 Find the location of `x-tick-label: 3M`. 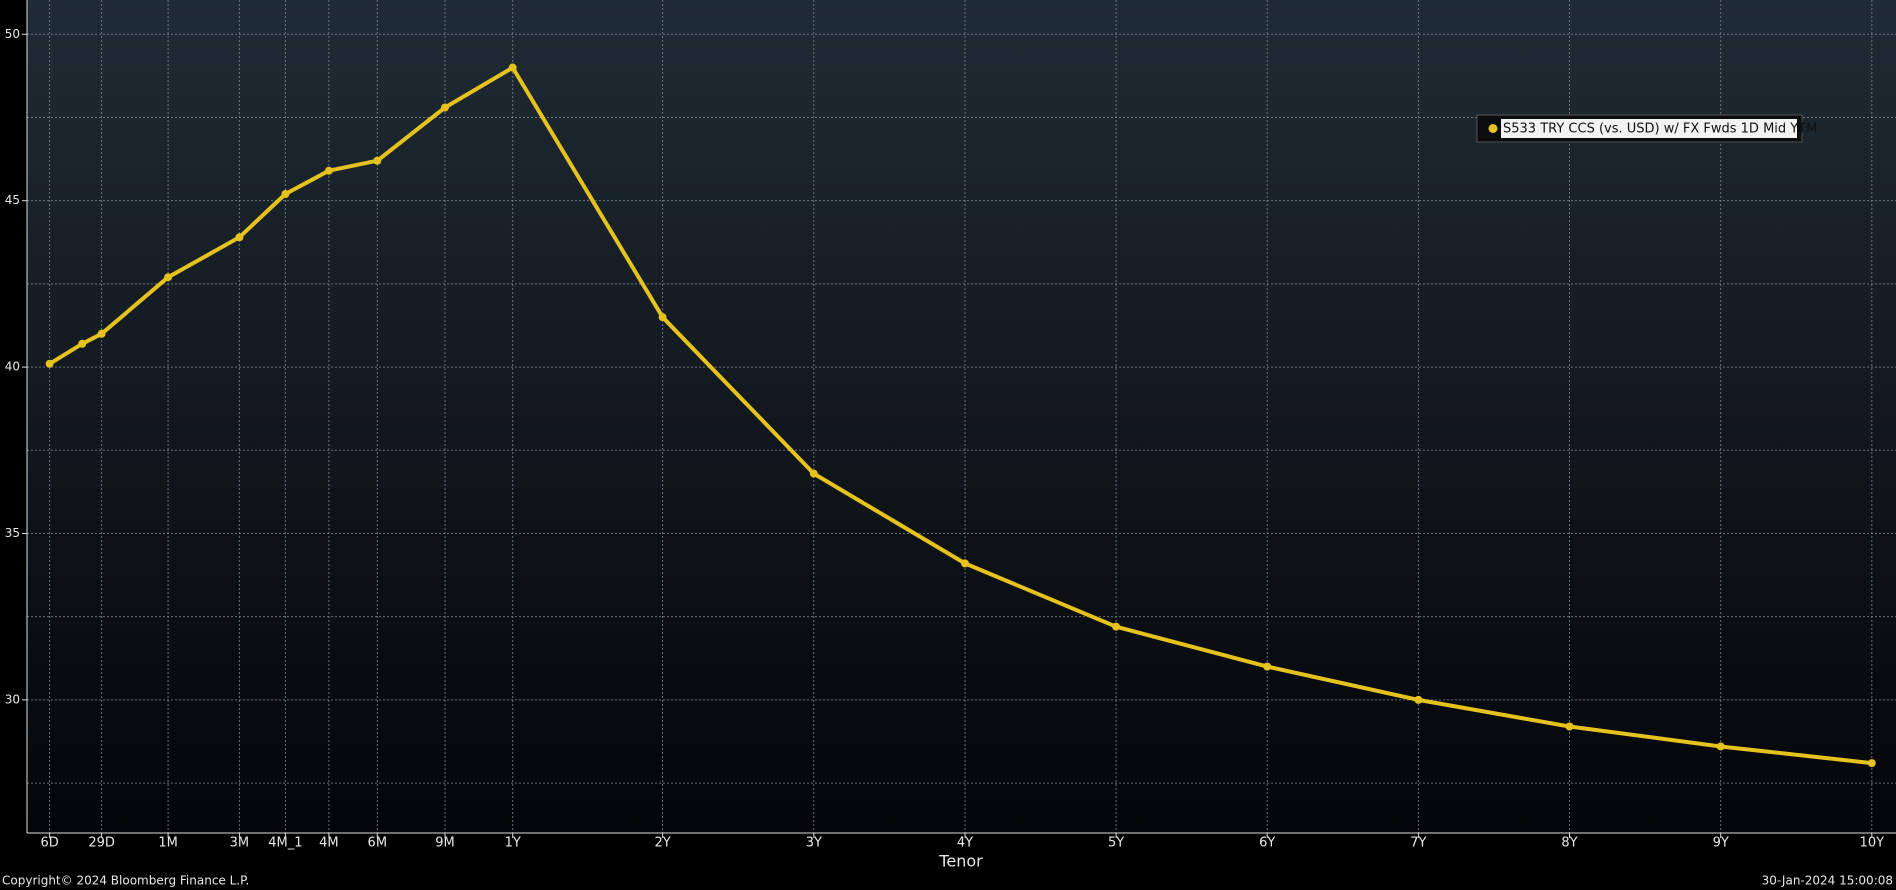

x-tick-label: 3M is located at coordinates (240, 843).